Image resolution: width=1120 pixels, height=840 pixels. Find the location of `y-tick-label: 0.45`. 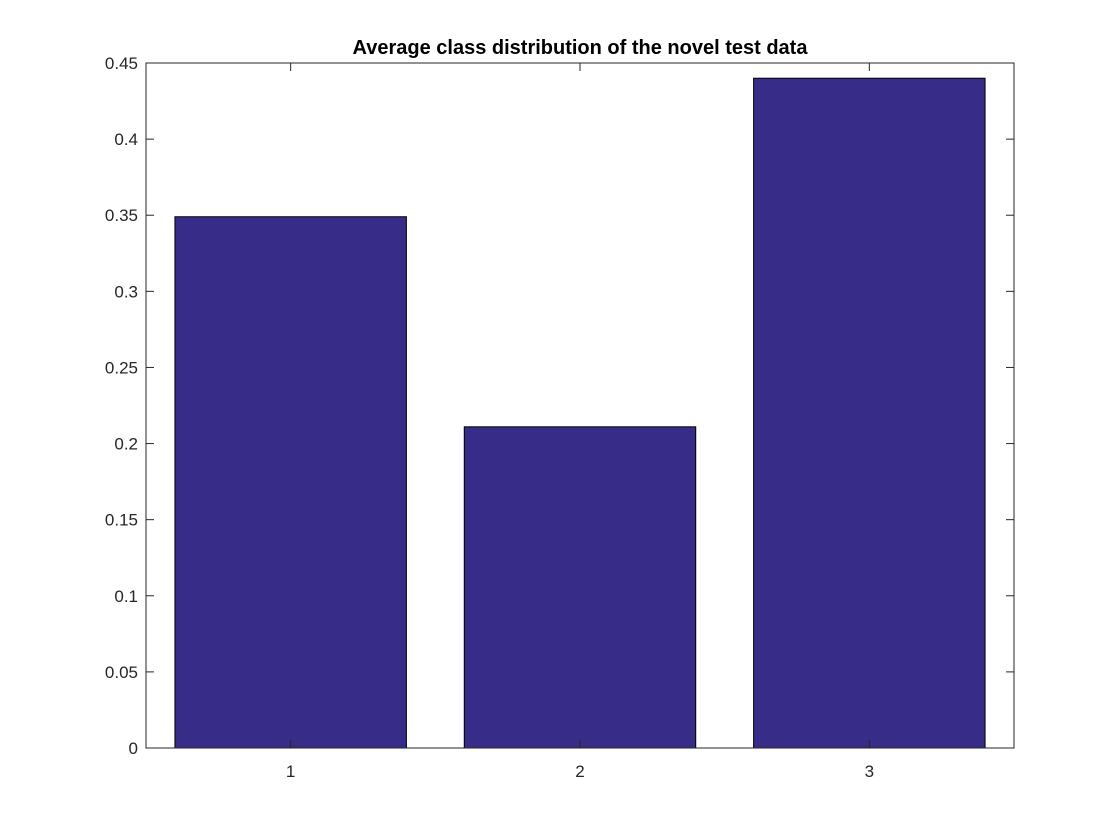

y-tick-label: 0.45 is located at coordinates (121, 63).